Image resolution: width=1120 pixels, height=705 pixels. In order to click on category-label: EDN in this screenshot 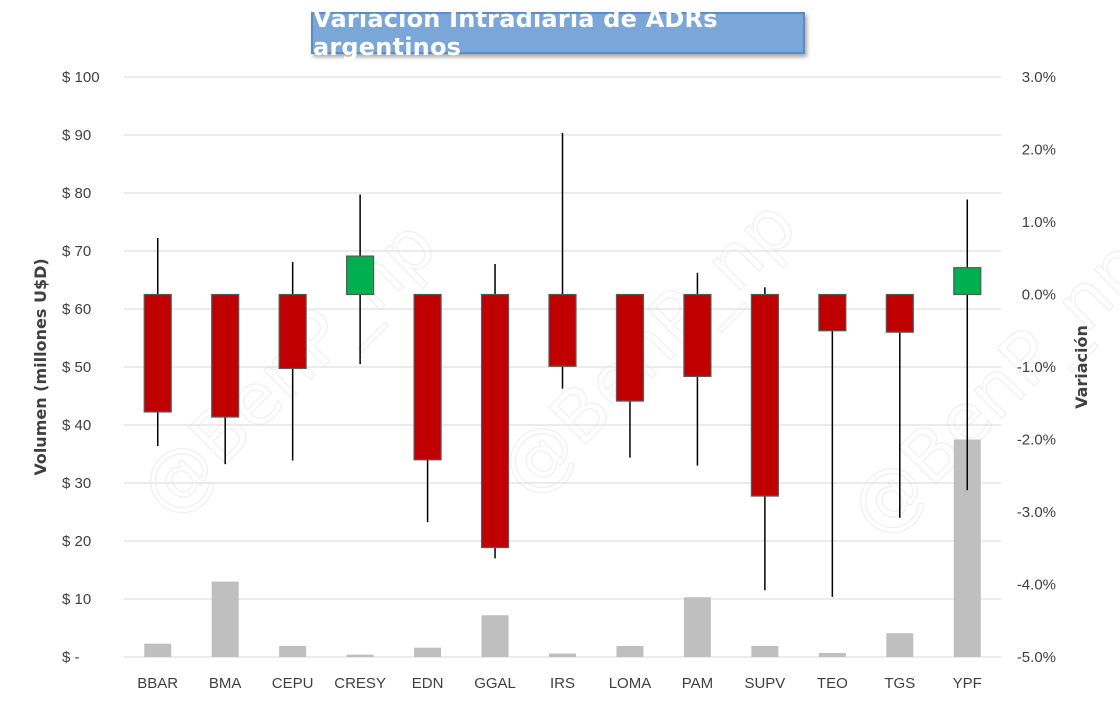, I will do `click(428, 683)`.